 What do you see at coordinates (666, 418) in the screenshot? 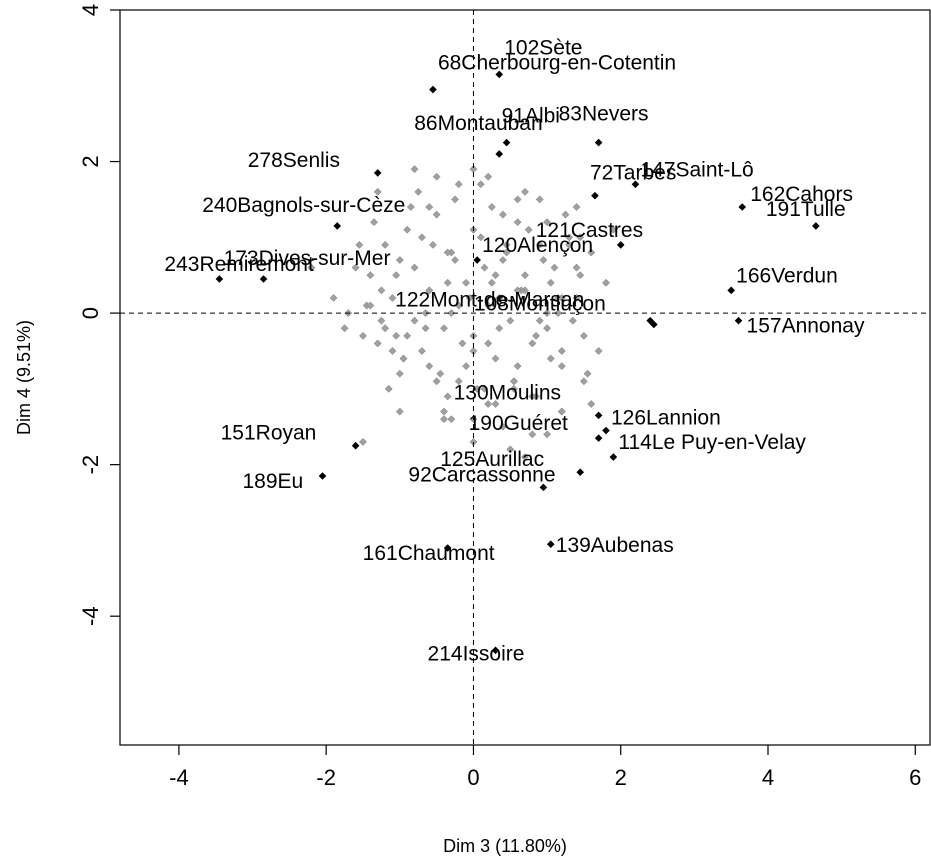
I see `point-label: 126Lannion` at bounding box center [666, 418].